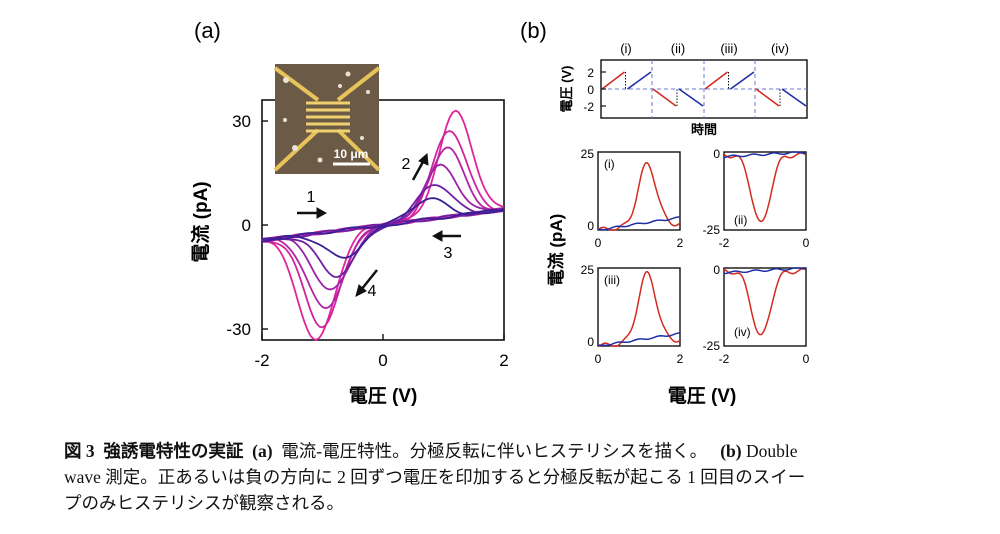 The image size is (1000, 534). What do you see at coordinates (588, 107) in the screenshot?
I see `drive-ytick: -2` at bounding box center [588, 107].